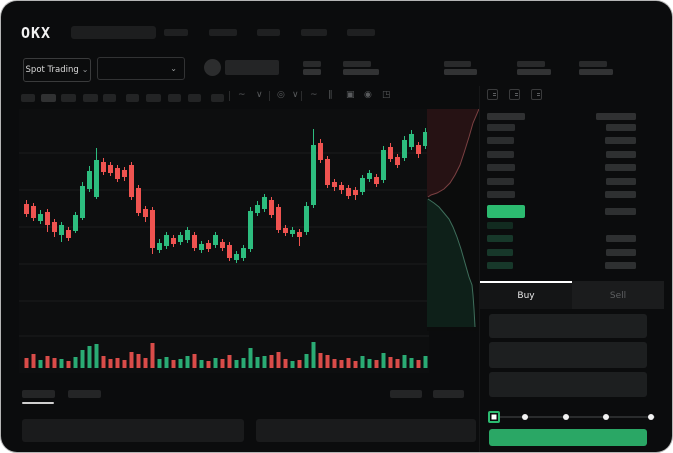  Describe the element at coordinates (259, 95) in the screenshot. I see `candle-style-dropdown-icon: ∨` at that location.